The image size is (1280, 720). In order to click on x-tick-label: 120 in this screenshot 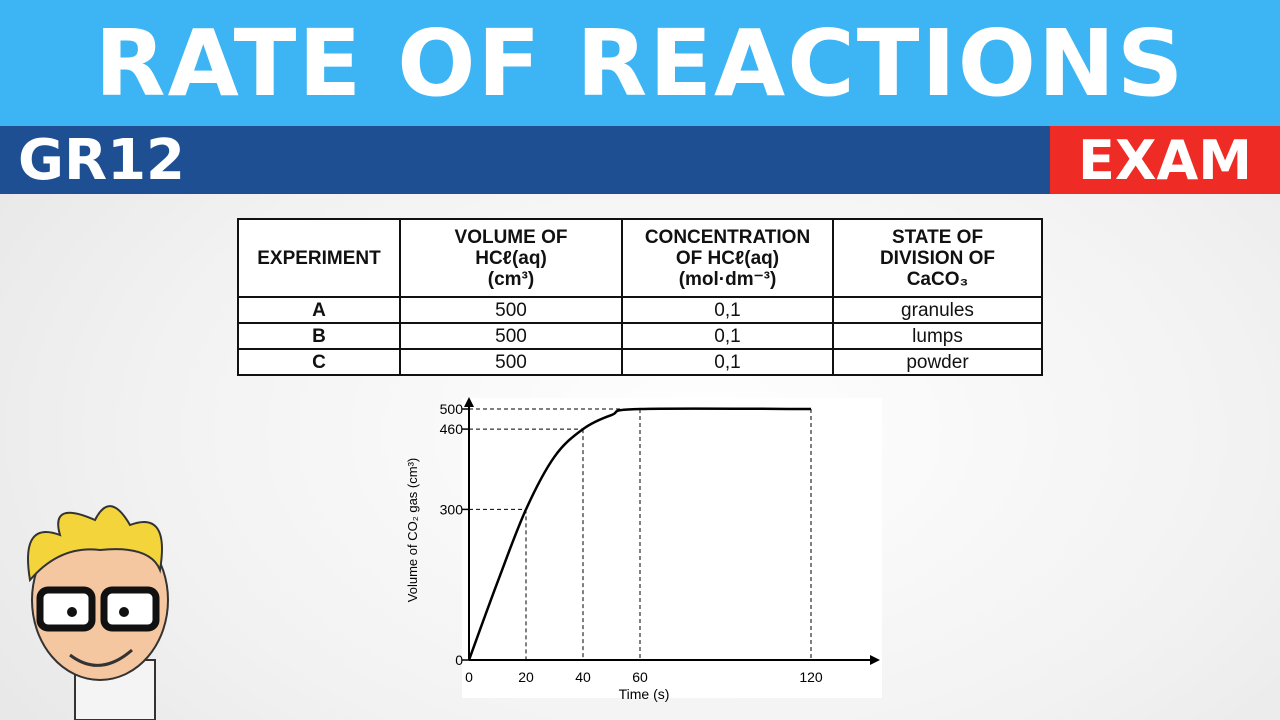, I will do `click(811, 677)`.